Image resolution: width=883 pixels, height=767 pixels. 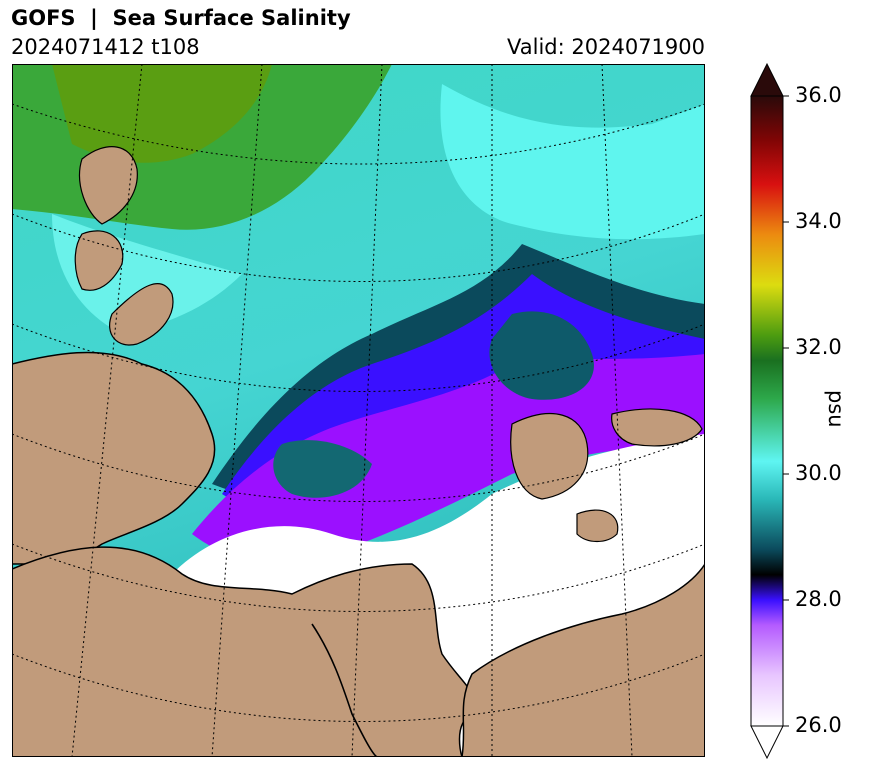 What do you see at coordinates (344, 690) in the screenshot?
I see `river` at bounding box center [344, 690].